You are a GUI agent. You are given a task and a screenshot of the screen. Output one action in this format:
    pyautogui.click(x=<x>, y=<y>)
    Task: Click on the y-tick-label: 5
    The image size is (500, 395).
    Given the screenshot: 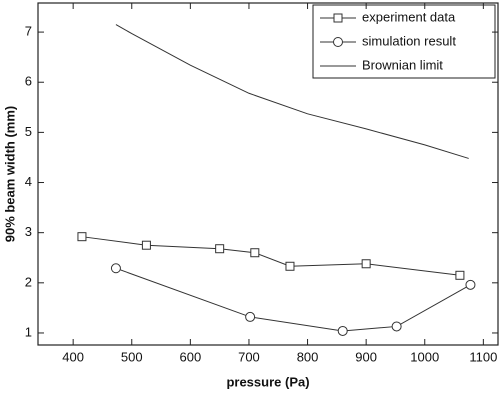 What is the action you would take?
    pyautogui.click(x=28, y=131)
    